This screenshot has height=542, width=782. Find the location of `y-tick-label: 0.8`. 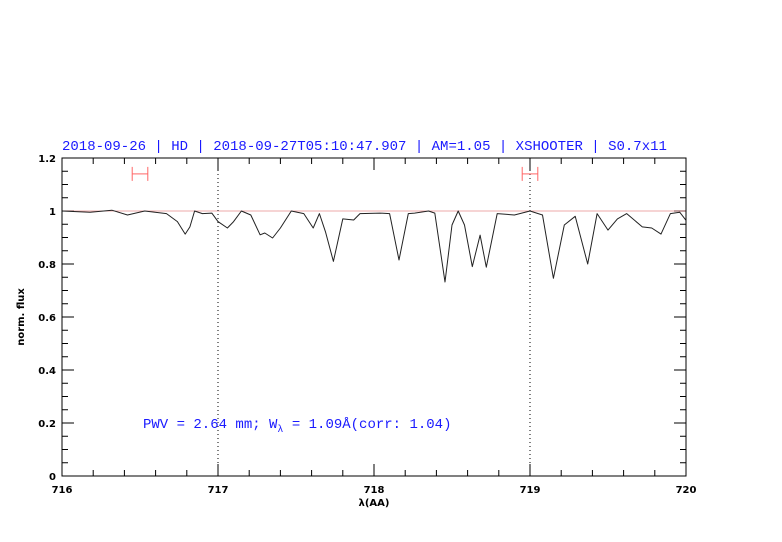

y-tick-label: 0.8 is located at coordinates (47, 265).